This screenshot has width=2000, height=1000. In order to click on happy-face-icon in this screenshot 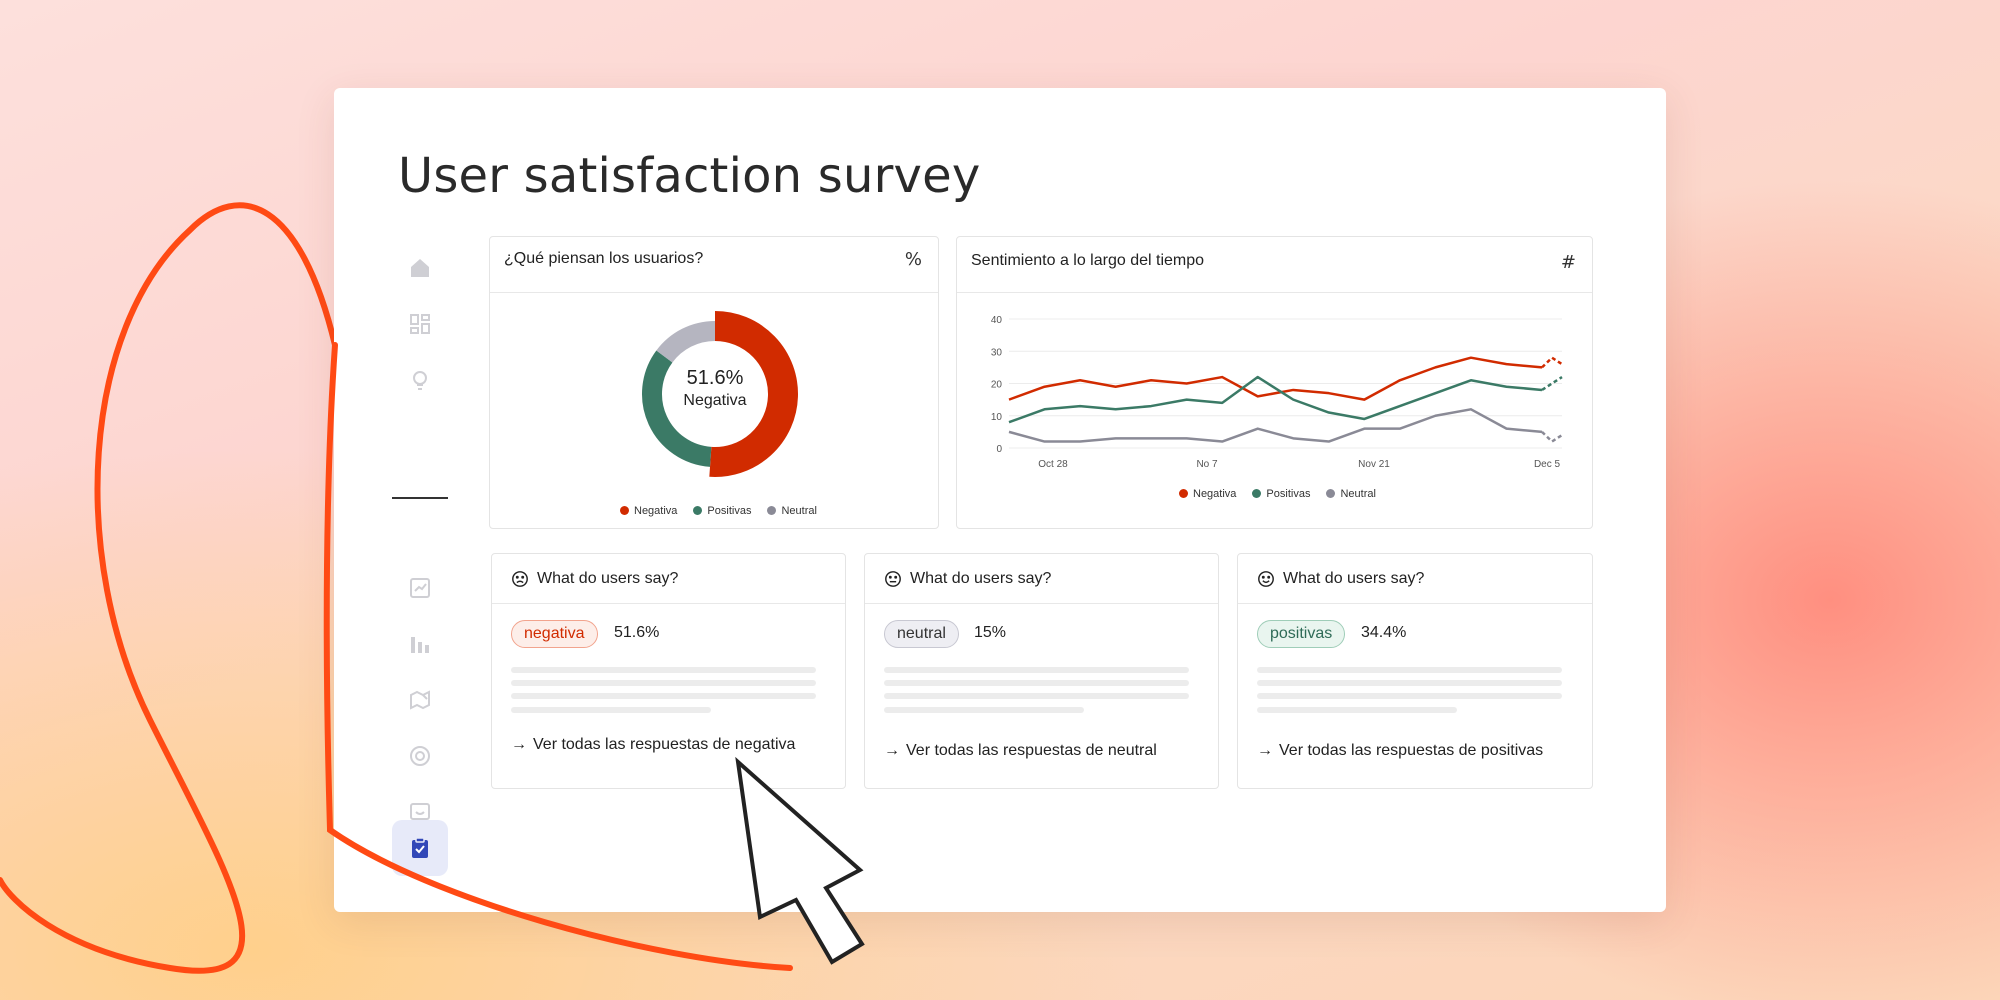, I will do `click(1266, 579)`.